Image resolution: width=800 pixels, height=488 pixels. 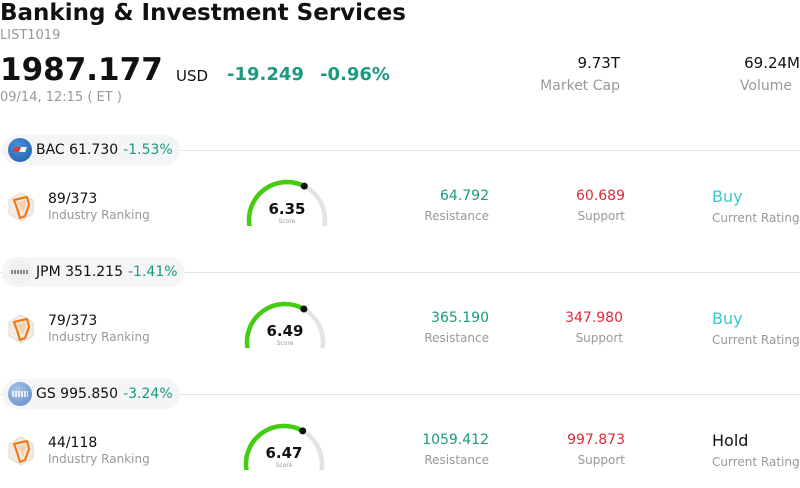 What do you see at coordinates (598, 63) in the screenshot?
I see `market-cap-value: 9.73T` at bounding box center [598, 63].